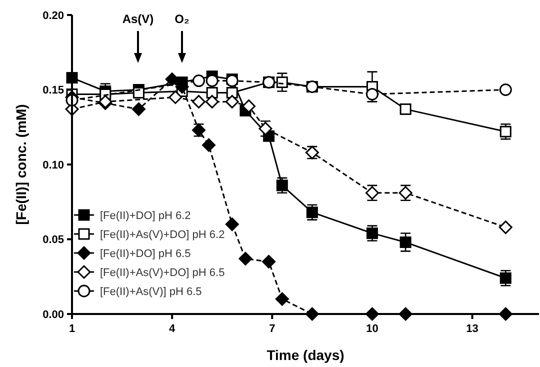 The width and height of the screenshot is (540, 367). I want to click on annotation: O₂, so click(182, 19).